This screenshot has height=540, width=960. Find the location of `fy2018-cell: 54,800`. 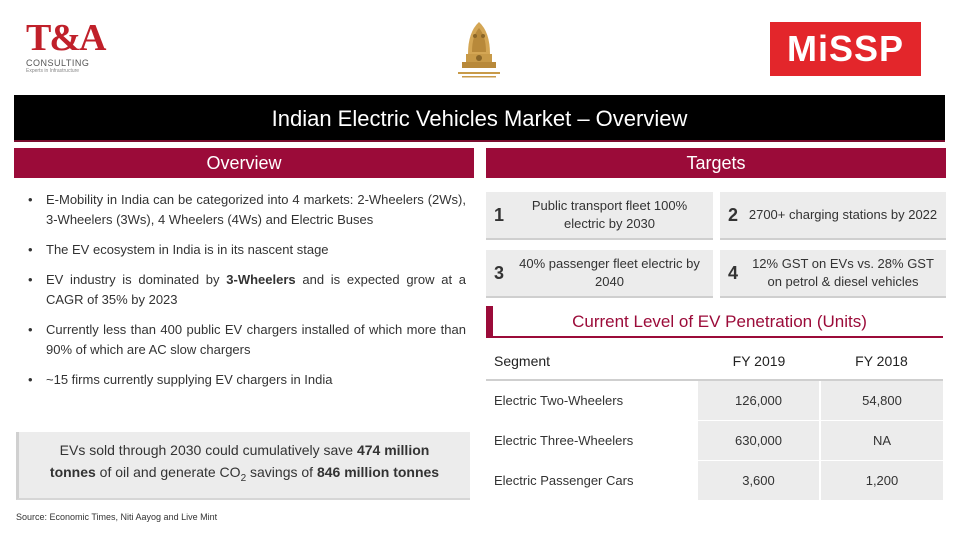

fy2018-cell: 54,800 is located at coordinates (881, 400).